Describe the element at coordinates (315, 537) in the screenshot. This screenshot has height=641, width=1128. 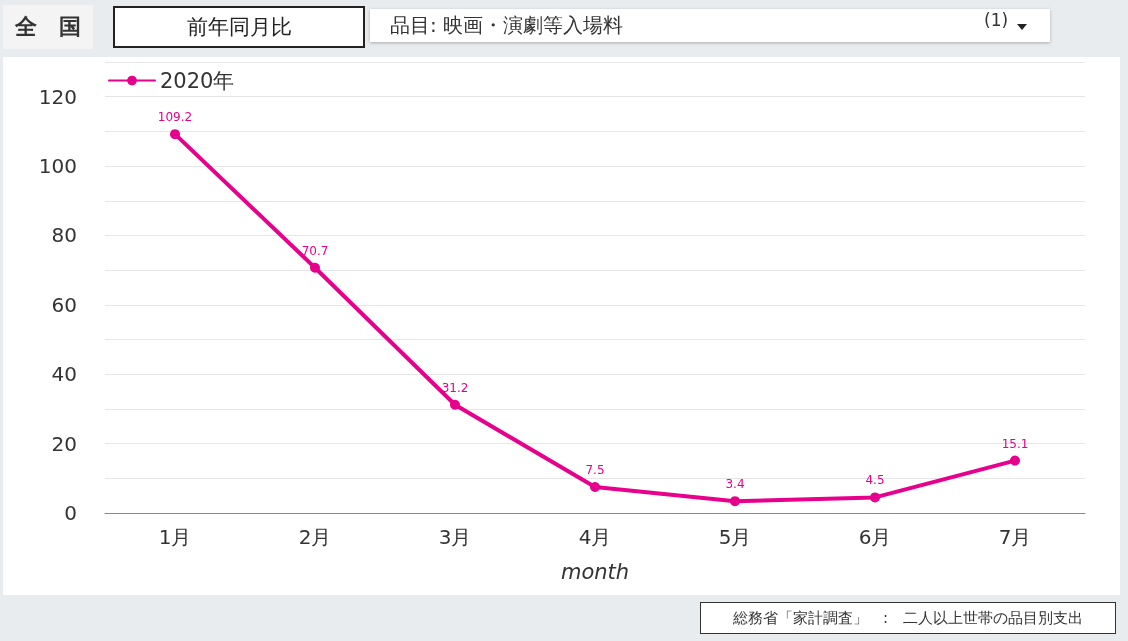
I see `x-tick-label: 2月` at that location.